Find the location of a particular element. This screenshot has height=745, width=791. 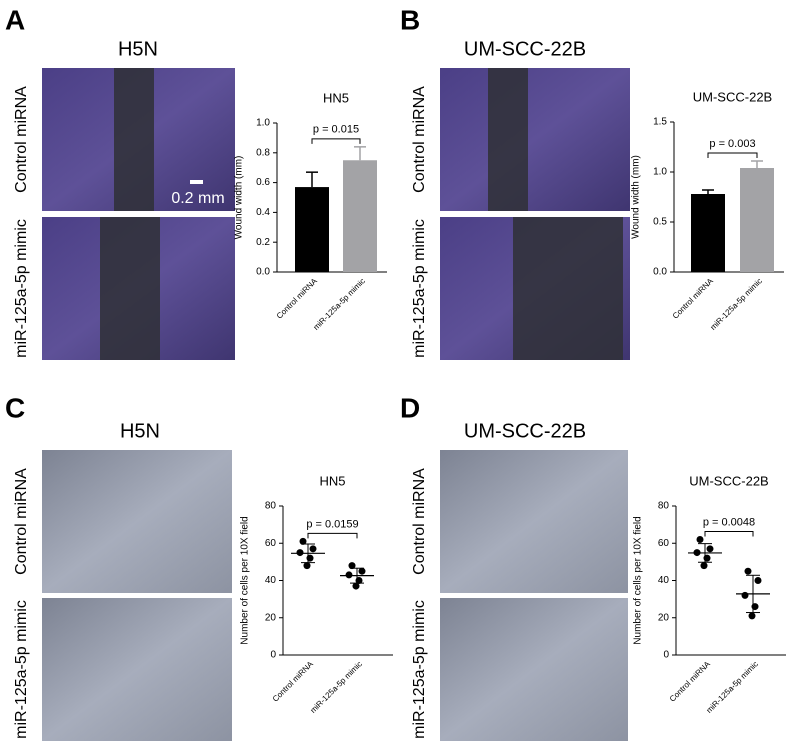

p-value: p = 0.0159 is located at coordinates (332, 524).